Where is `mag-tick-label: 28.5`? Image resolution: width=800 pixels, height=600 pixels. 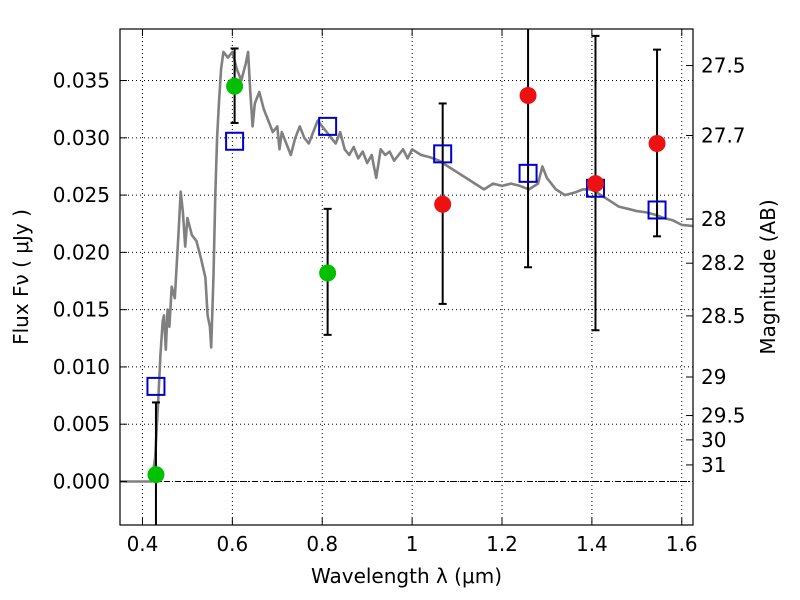 mag-tick-label: 28.5 is located at coordinates (723, 316).